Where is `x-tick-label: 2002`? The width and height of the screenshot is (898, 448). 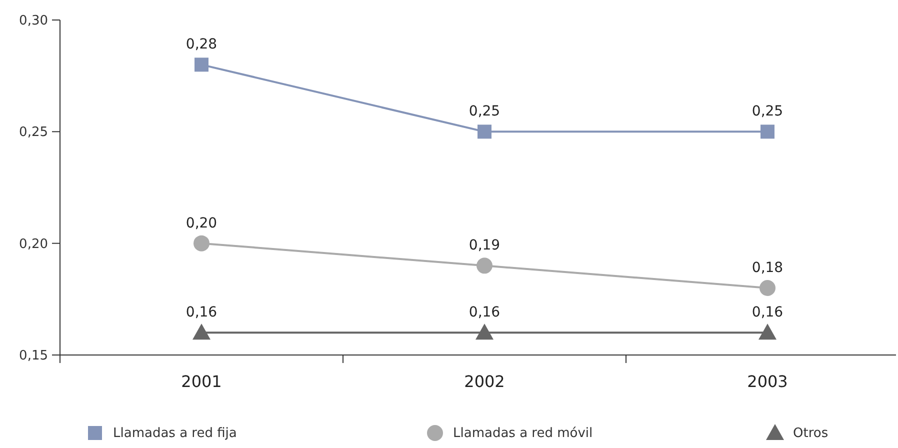
x-tick-label: 2002 is located at coordinates (484, 381).